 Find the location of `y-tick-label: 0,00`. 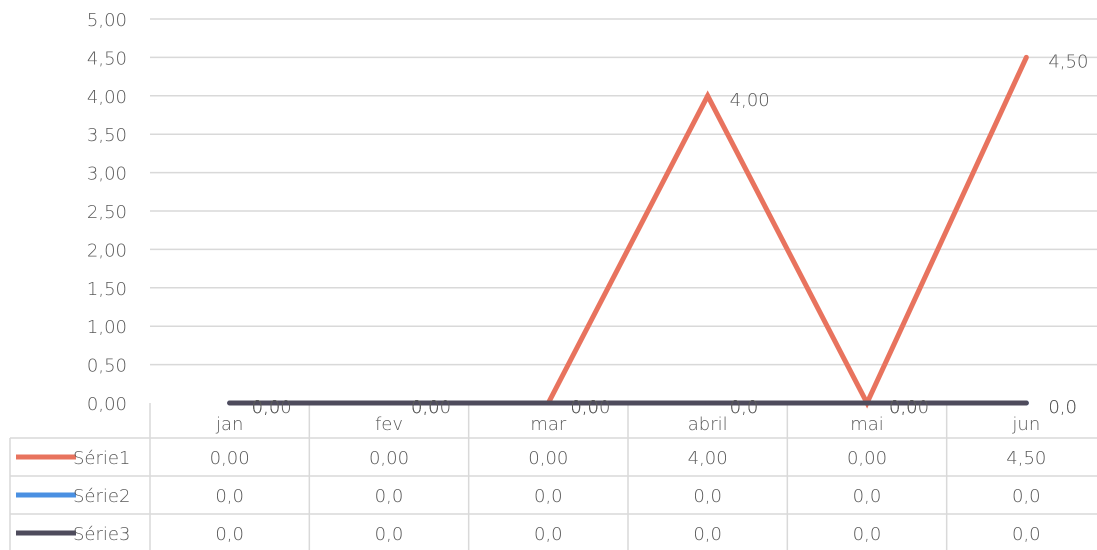

y-tick-label: 0,00 is located at coordinates (107, 404).